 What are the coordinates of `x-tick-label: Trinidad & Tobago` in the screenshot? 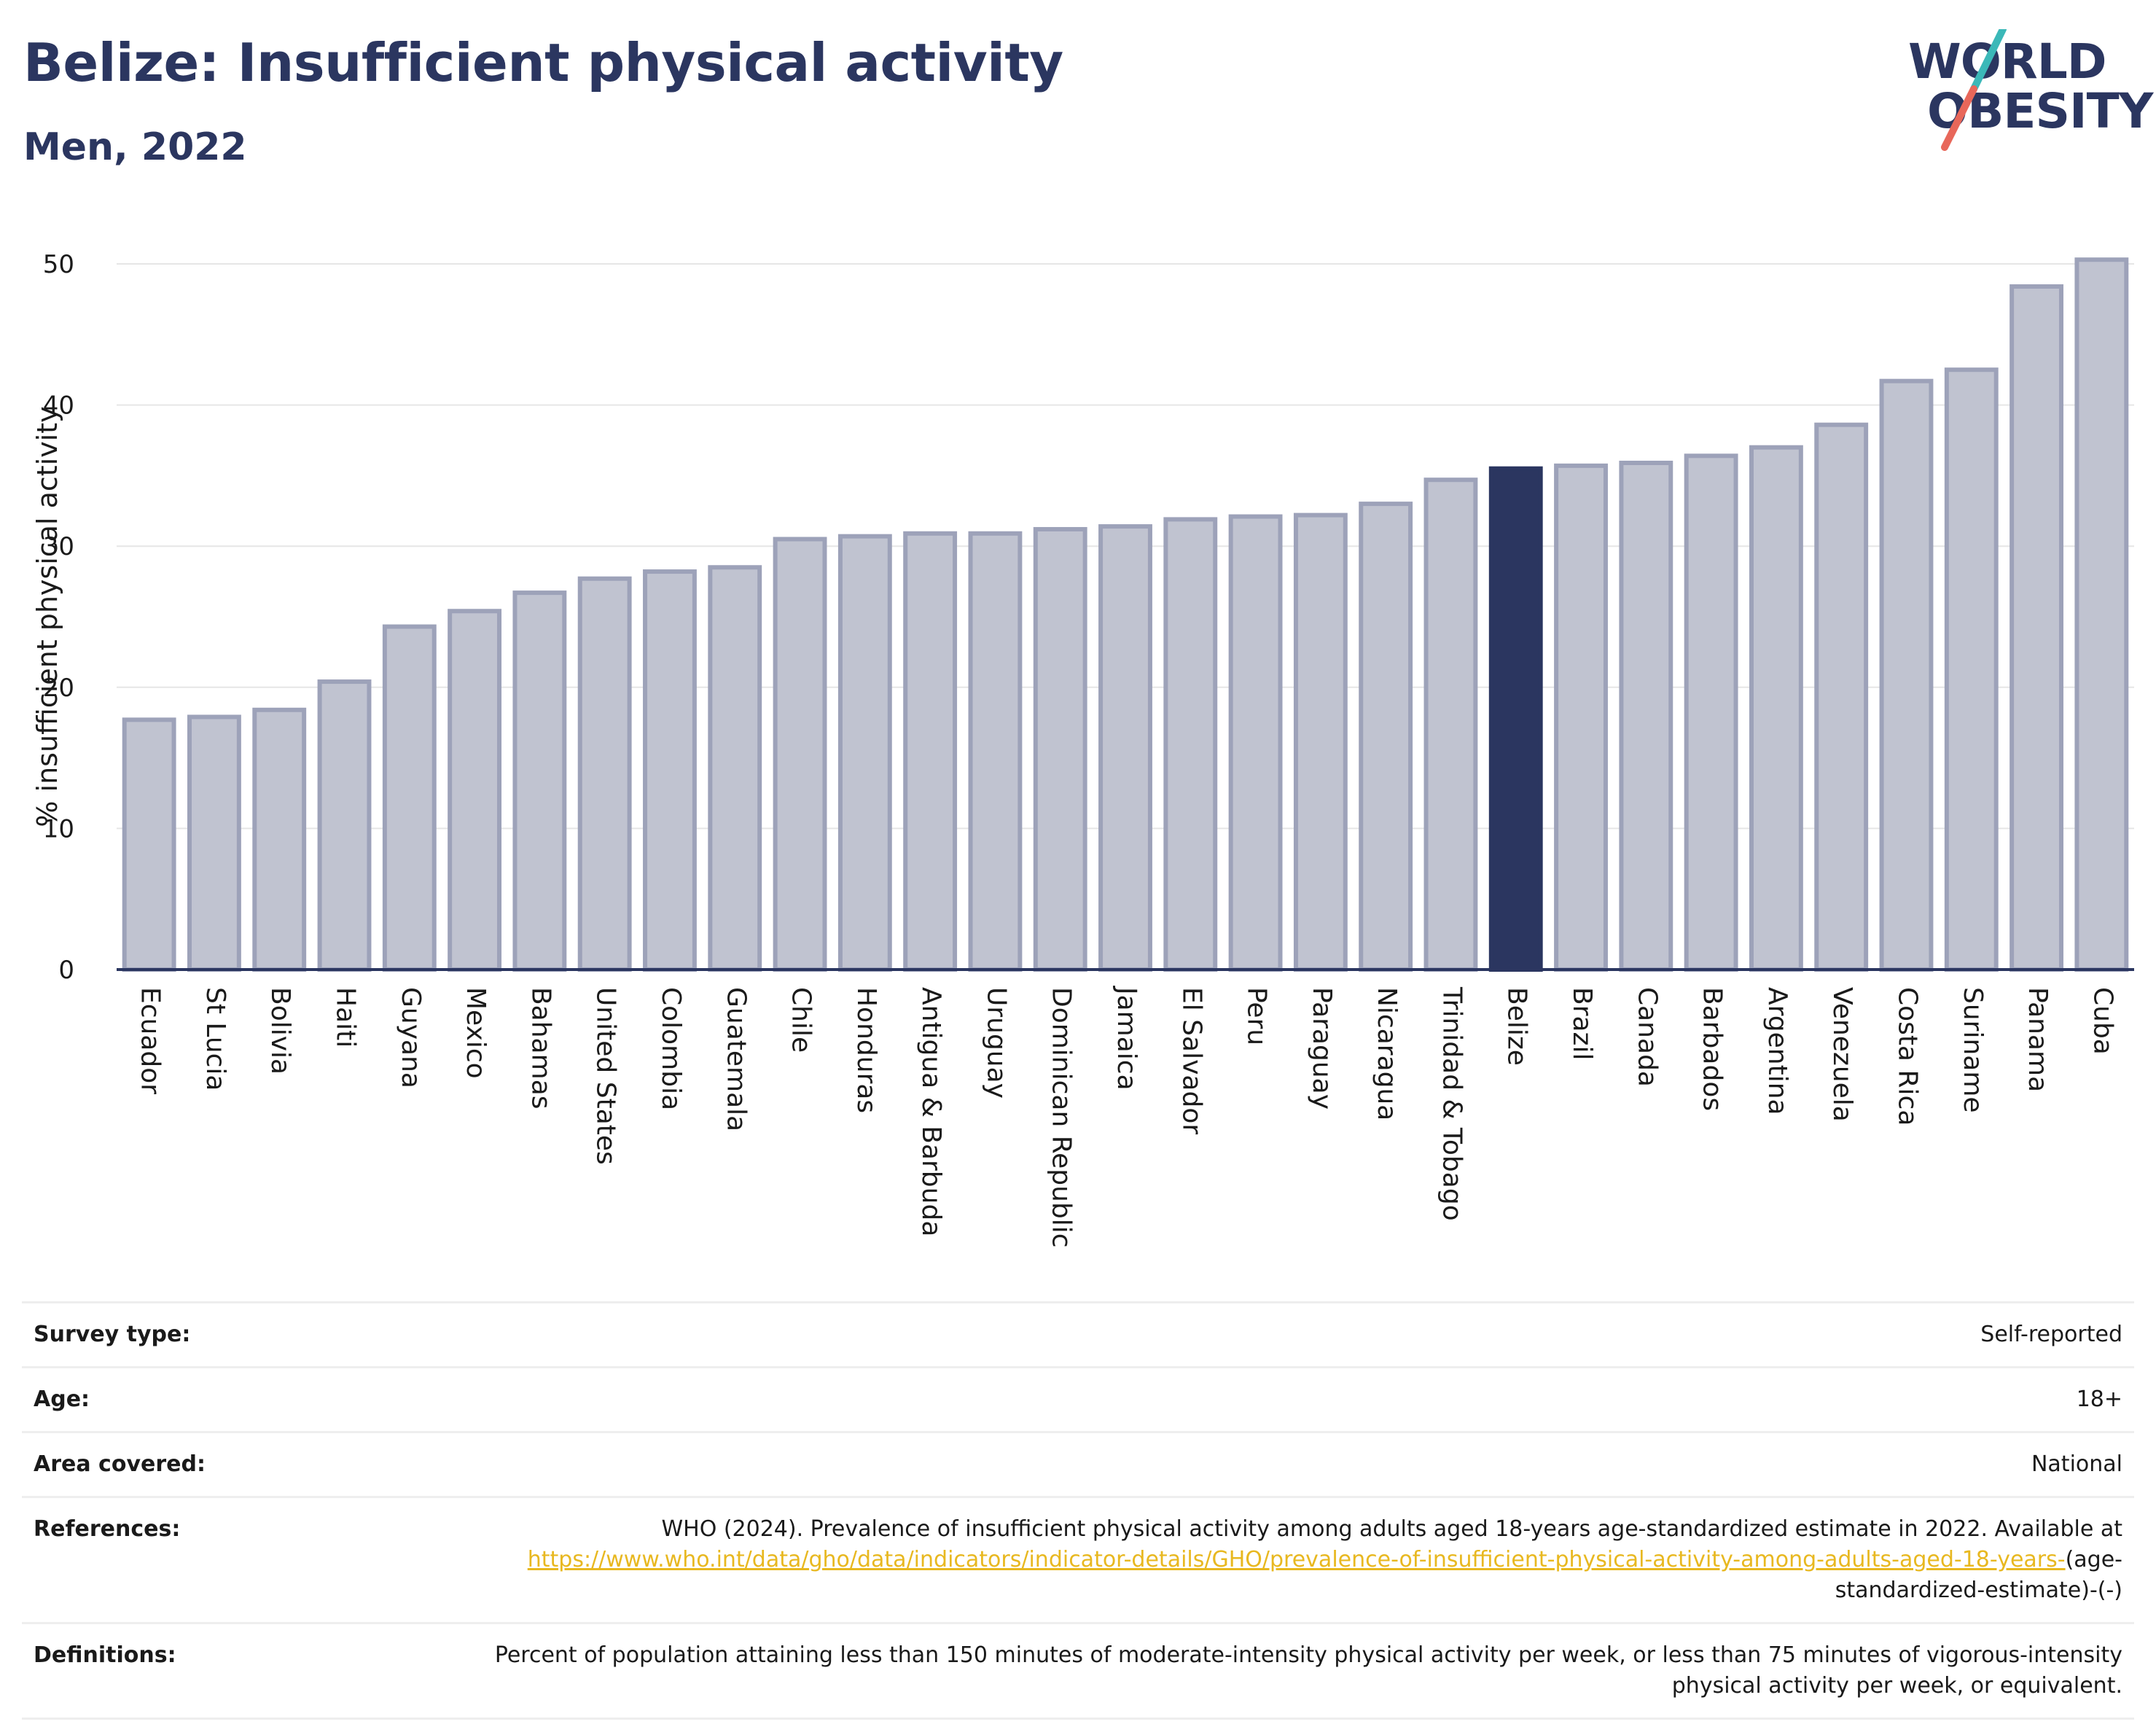 It's located at (1452, 1103).